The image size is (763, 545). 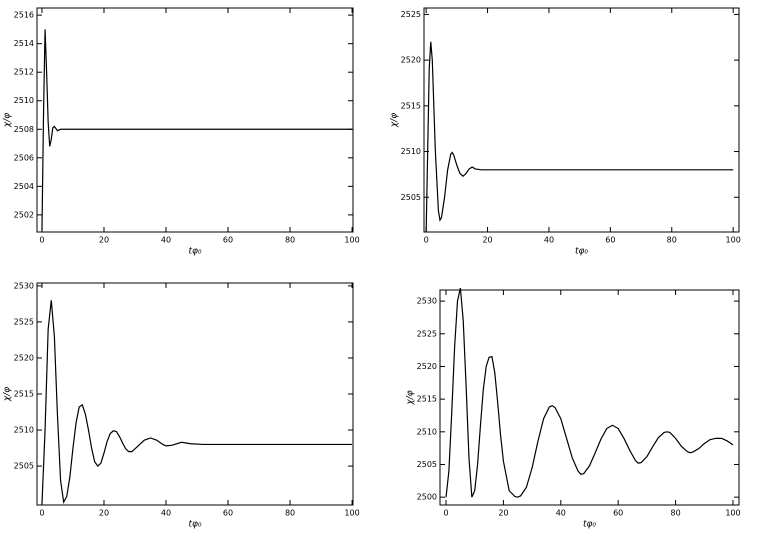 I want to click on y-tick-label: 2500, so click(x=427, y=497).